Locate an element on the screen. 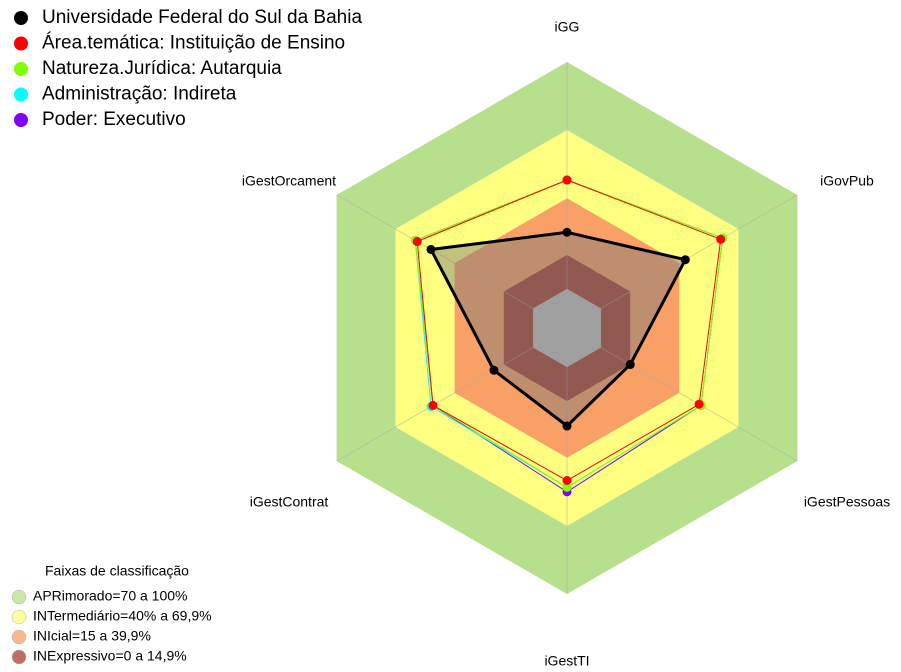  axis-label: iGestContrat is located at coordinates (289, 502).